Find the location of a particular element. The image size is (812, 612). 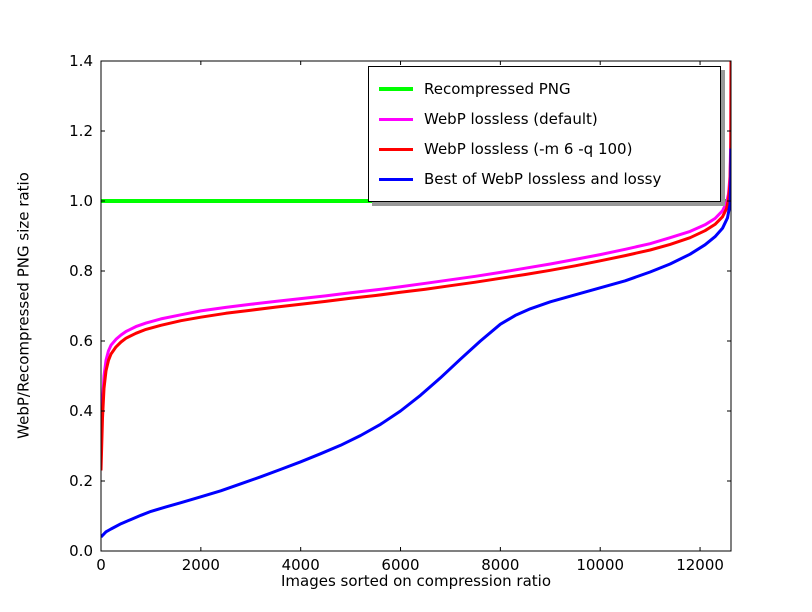

y-tick-label: 1.4 is located at coordinates (81, 61).